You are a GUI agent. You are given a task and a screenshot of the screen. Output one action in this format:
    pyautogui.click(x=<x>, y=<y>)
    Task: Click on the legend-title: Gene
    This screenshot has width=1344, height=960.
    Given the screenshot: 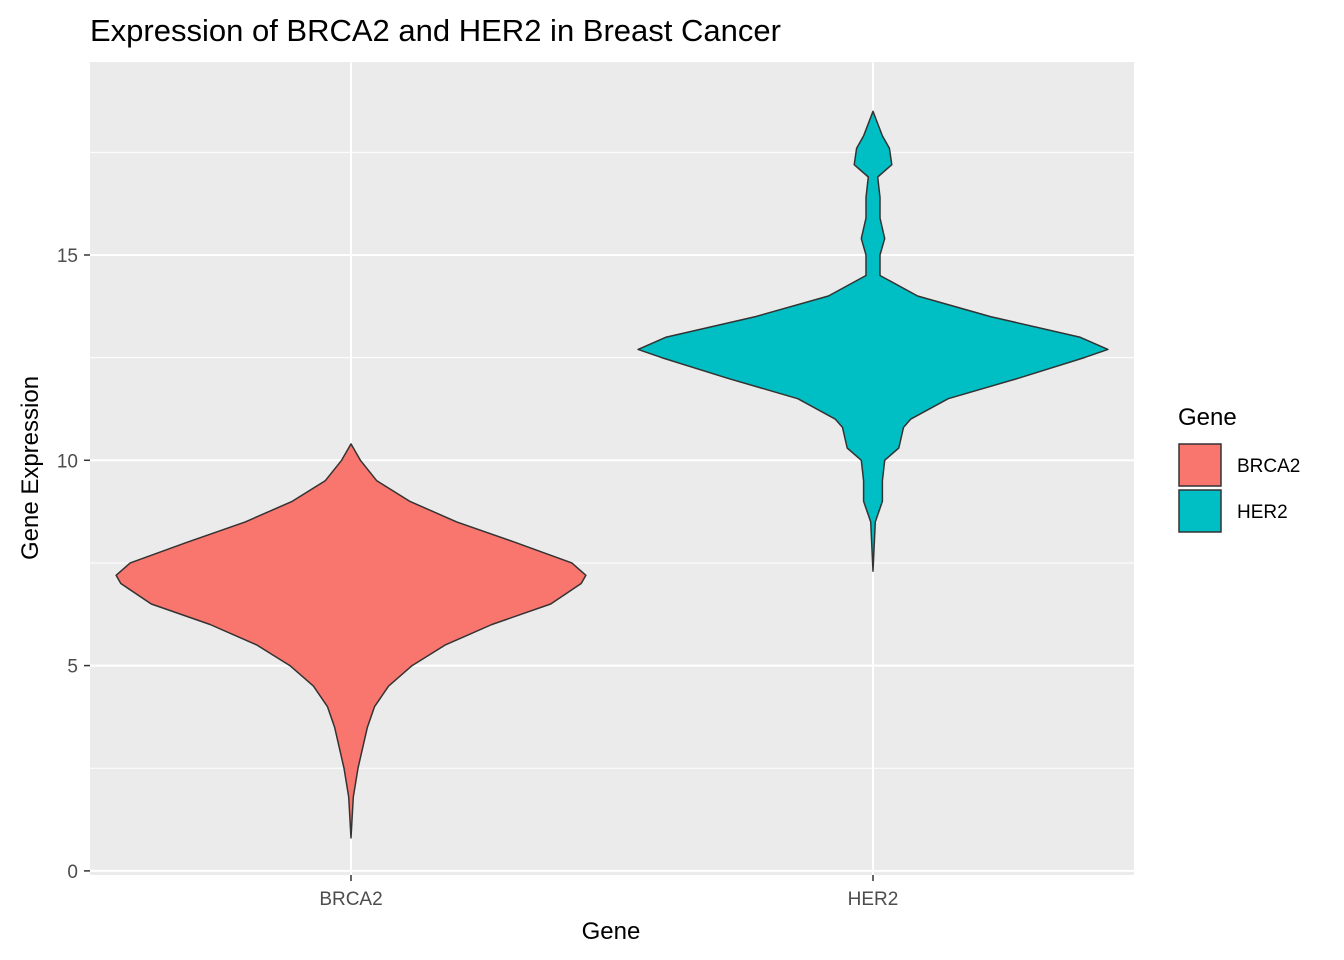 What is the action you would take?
    pyautogui.click(x=1207, y=417)
    